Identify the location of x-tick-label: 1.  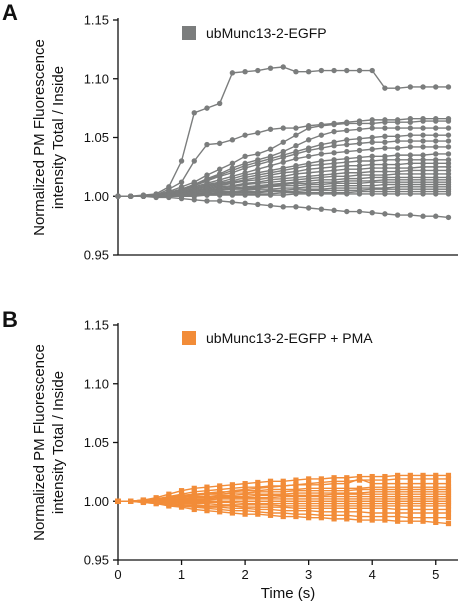
(181, 574).